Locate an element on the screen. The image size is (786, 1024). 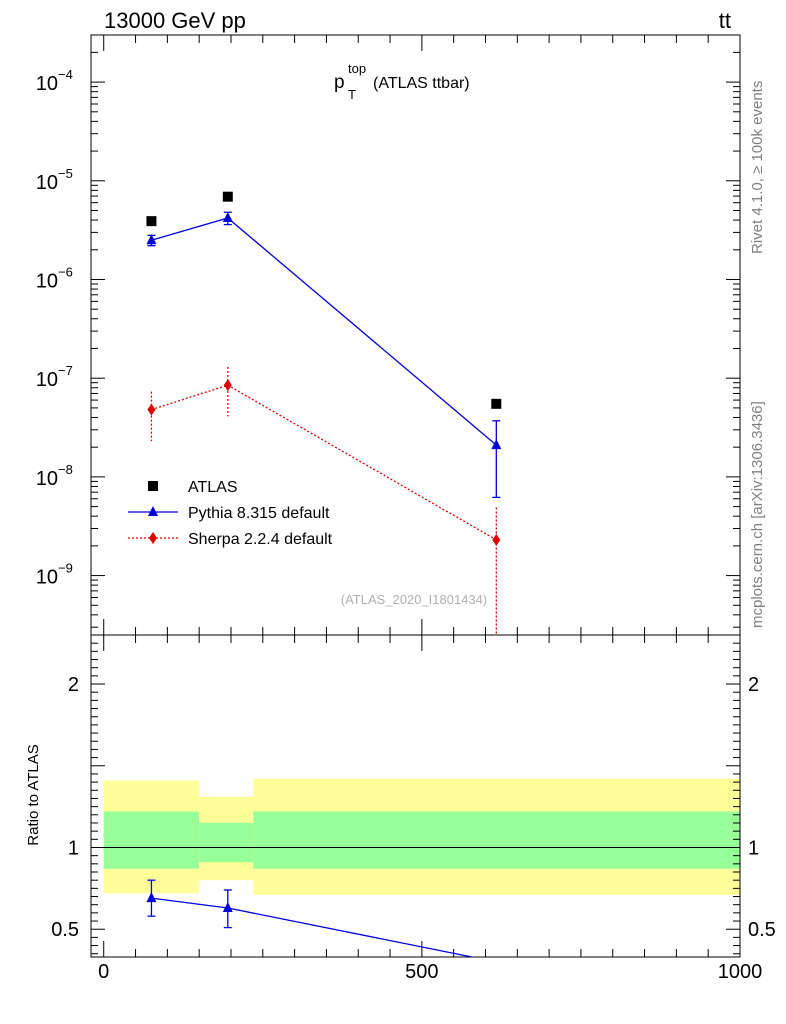
legend-pythia-marker is located at coordinates (153, 511).